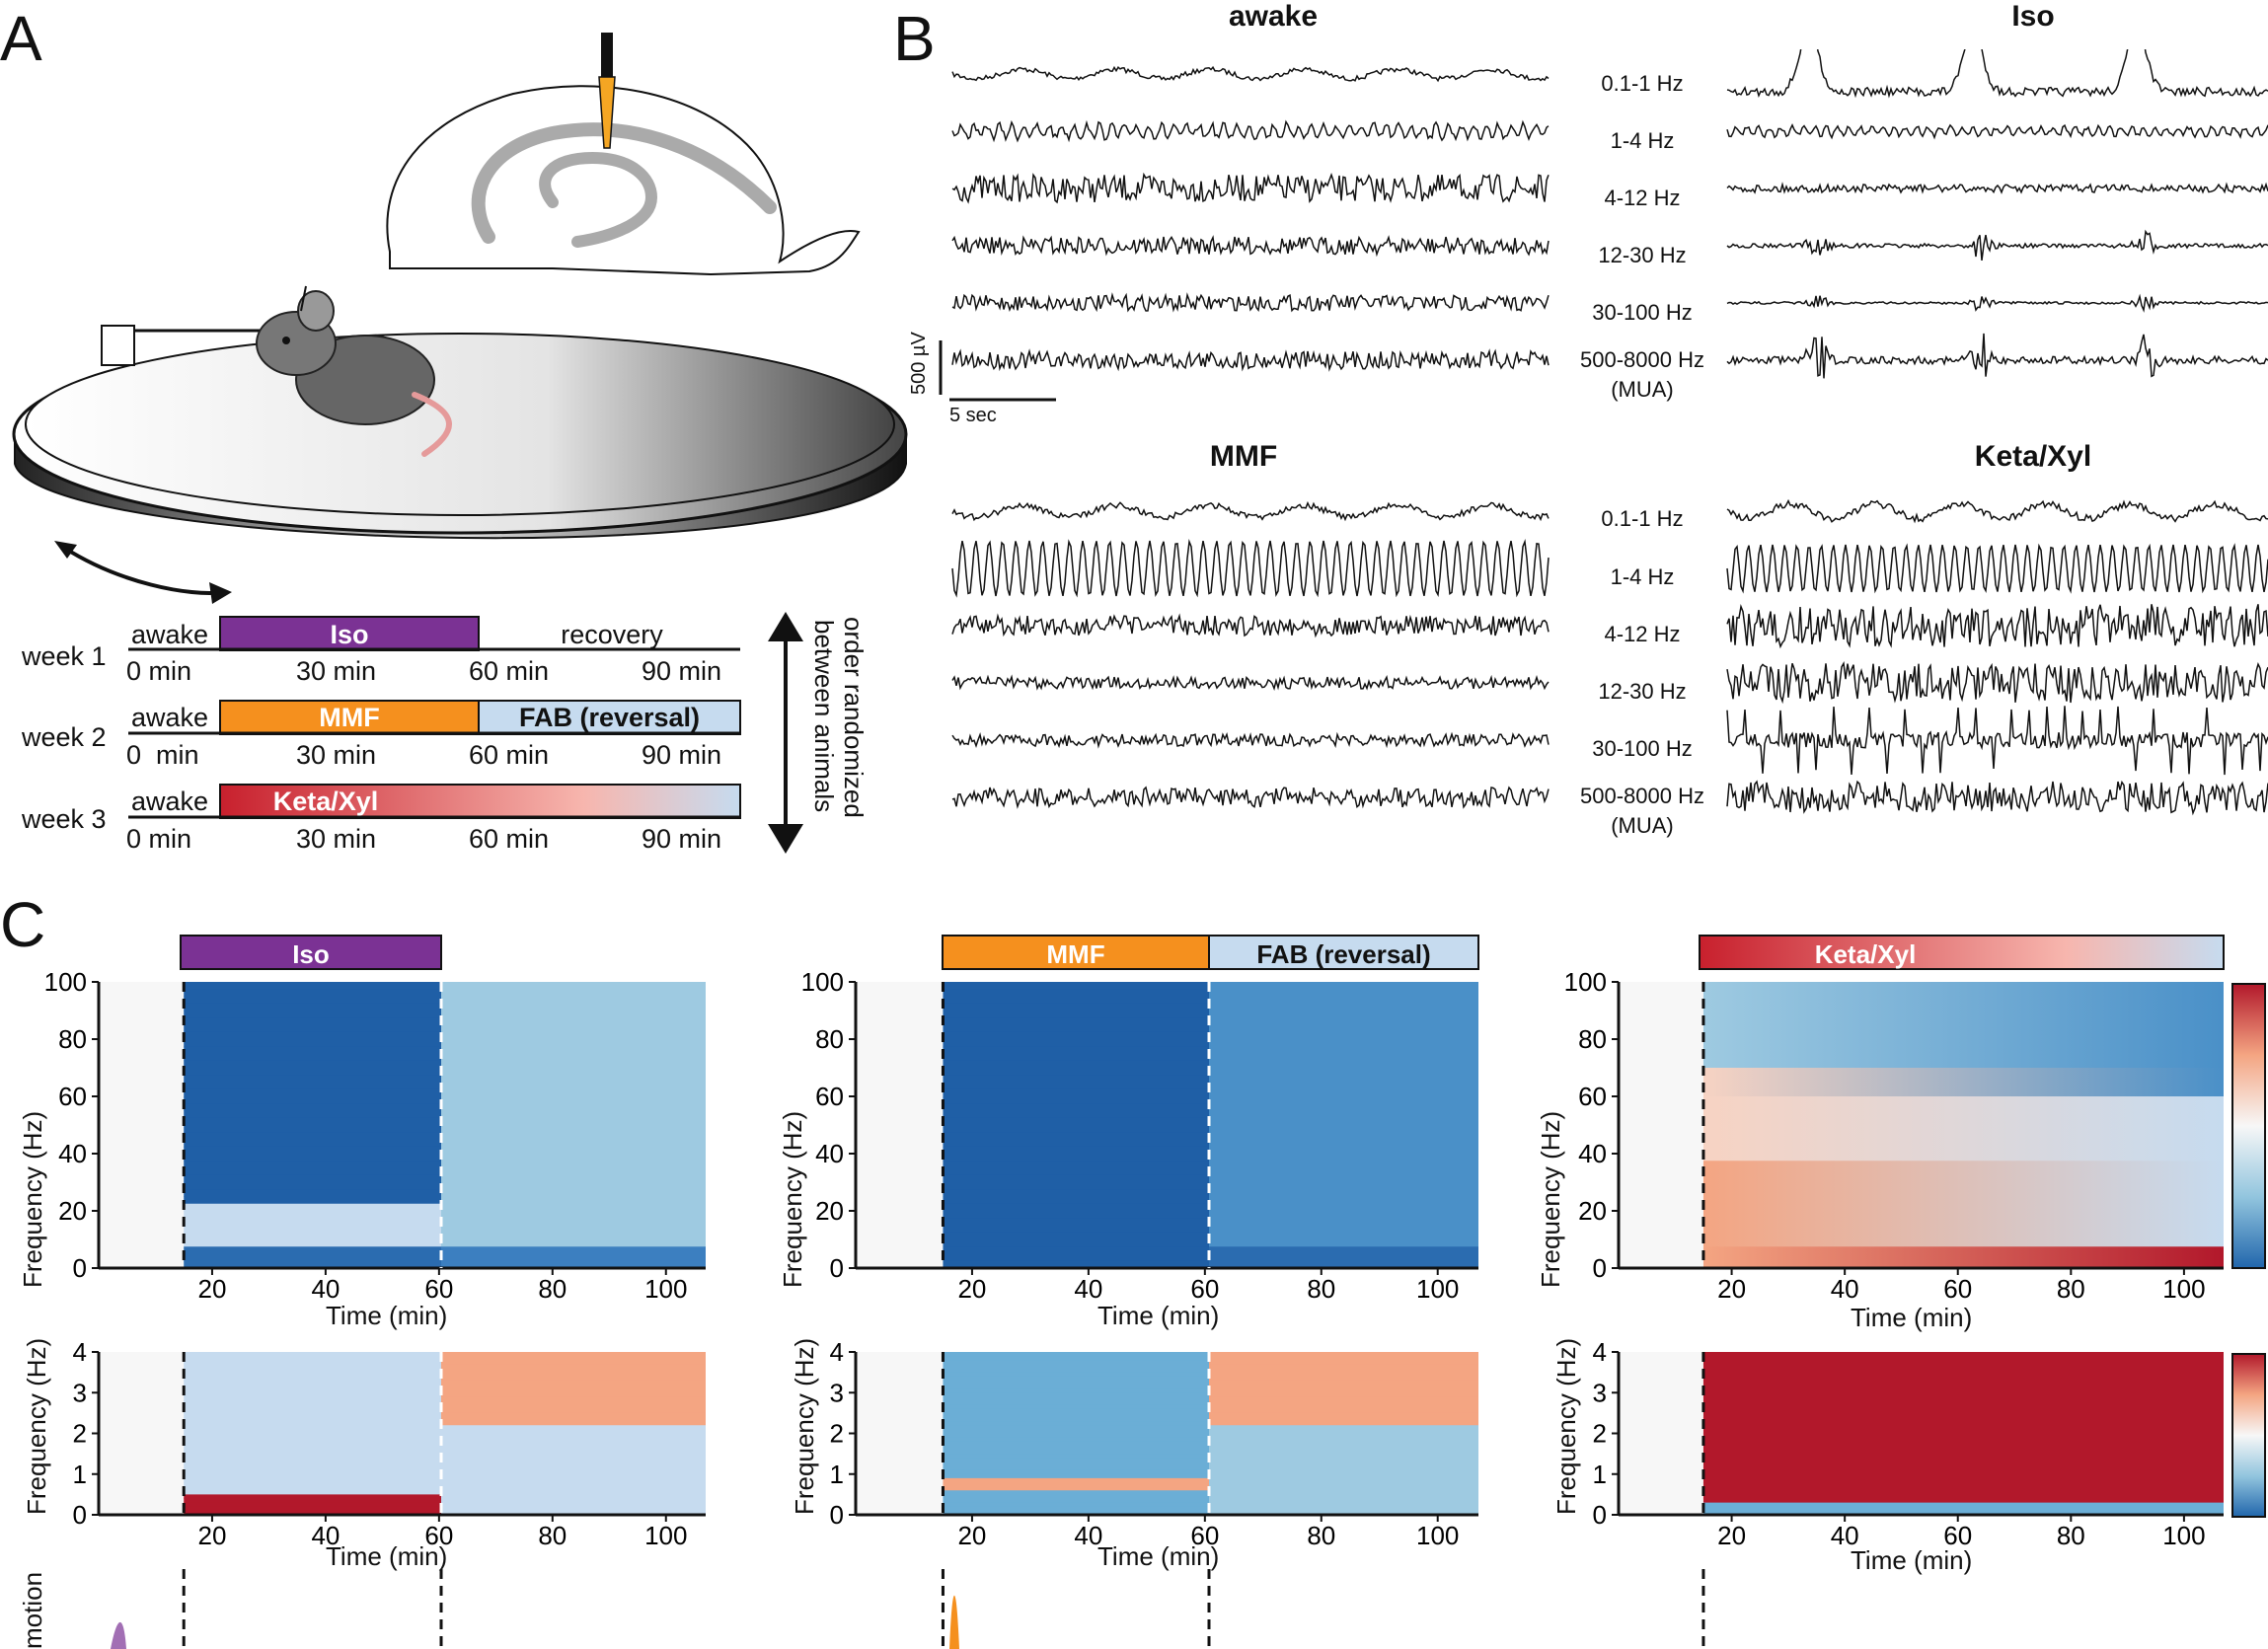  Describe the element at coordinates (72, 1153) in the screenshot. I see `spec-iso-high-ytick-label: 40` at that location.